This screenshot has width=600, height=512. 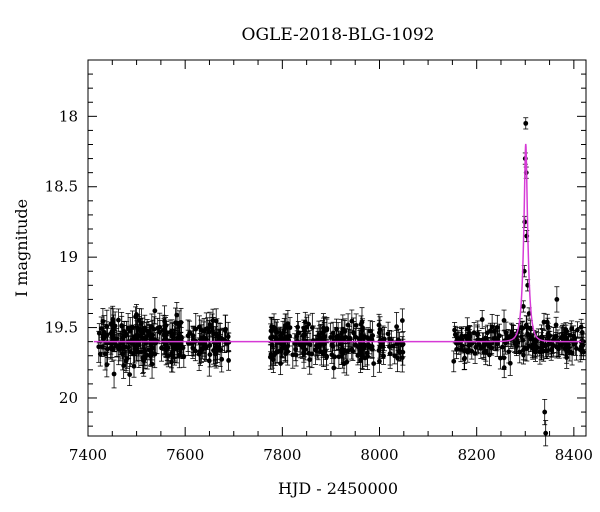 I want to click on x-tick-label: 8200, so click(x=477, y=455).